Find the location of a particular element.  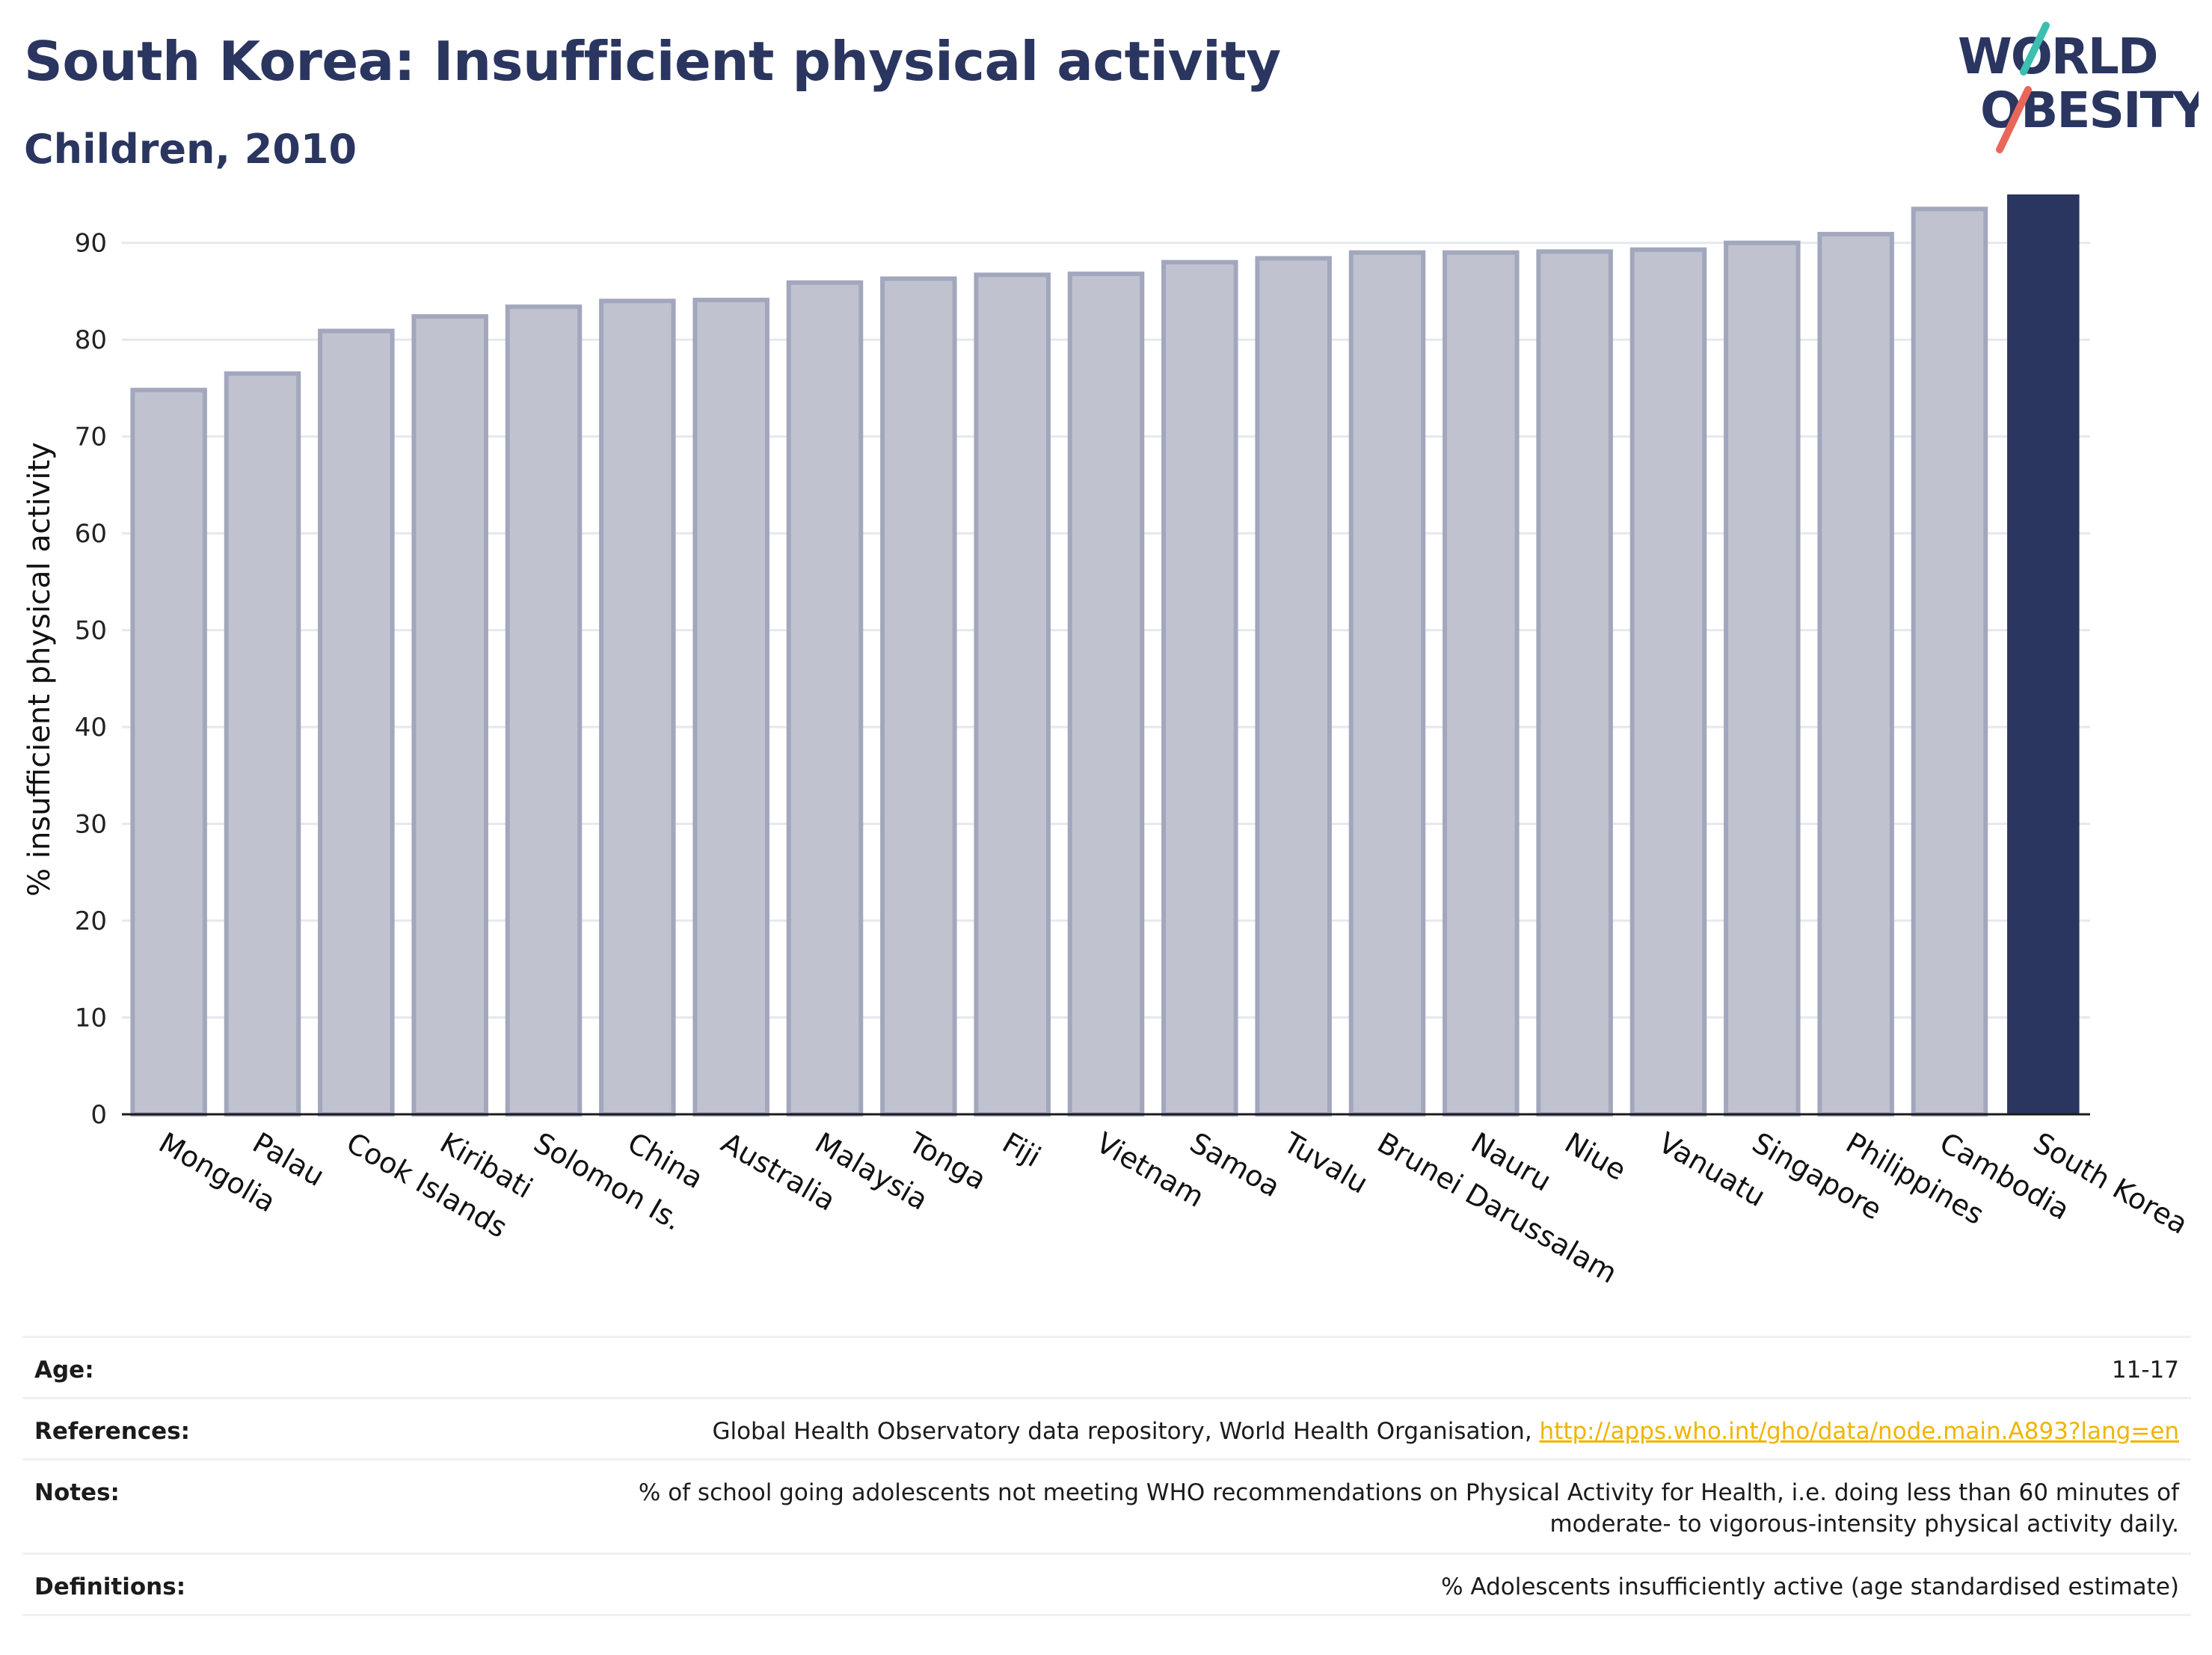

bar-palau is located at coordinates (262, 744).